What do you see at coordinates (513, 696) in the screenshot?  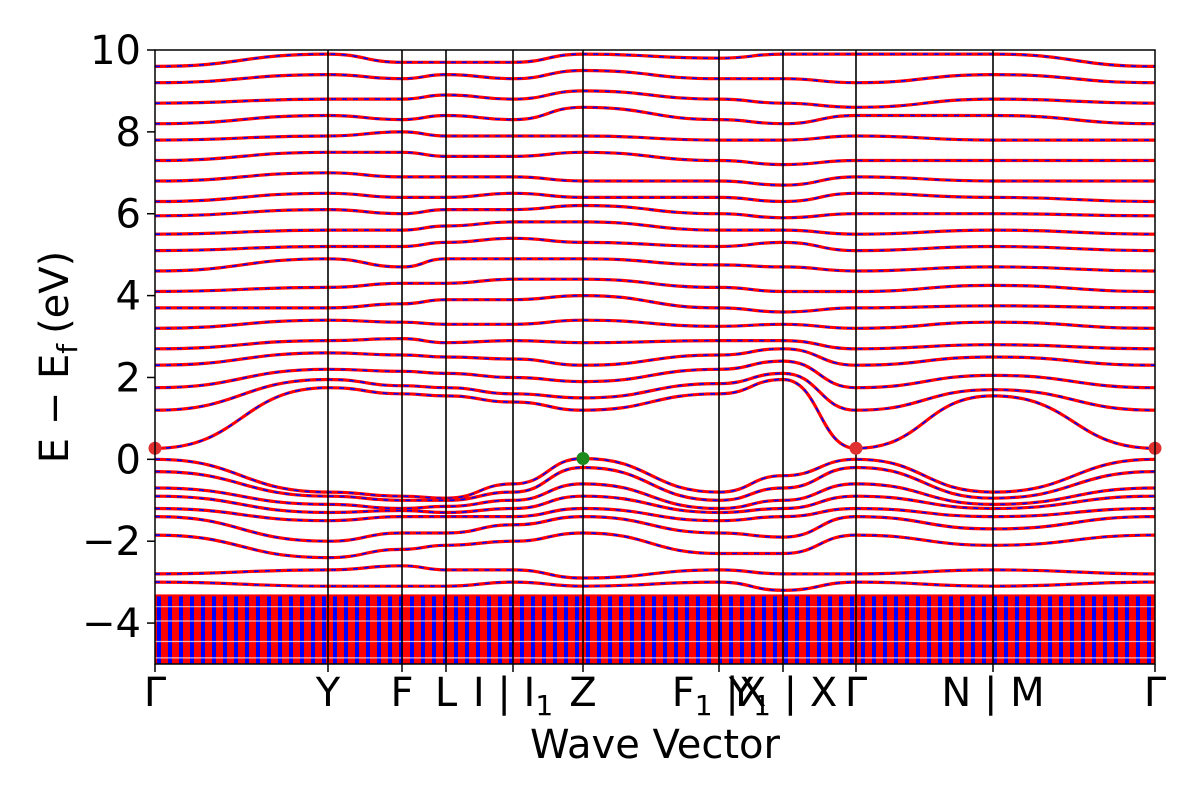 I see `x-tick-label: I | I1` at bounding box center [513, 696].